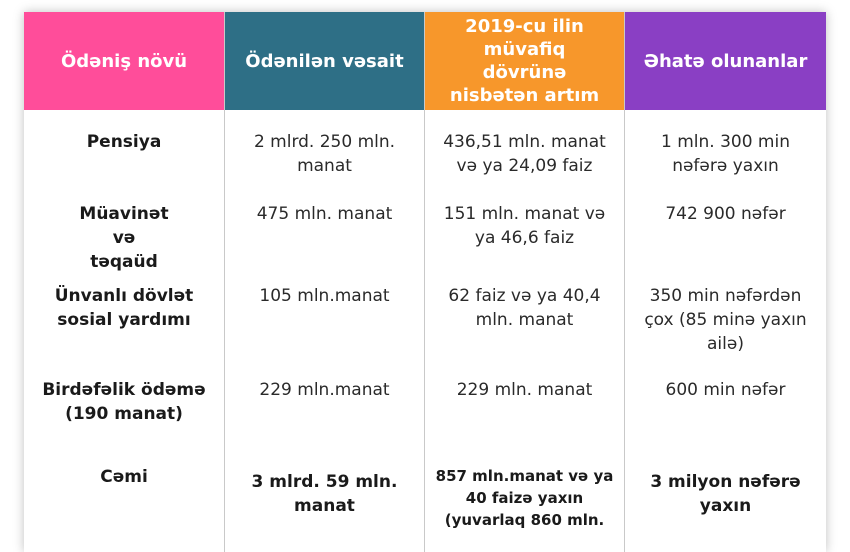  Describe the element at coordinates (124, 61) in the screenshot. I see `header-payment-type: Ödəniş növü` at that location.